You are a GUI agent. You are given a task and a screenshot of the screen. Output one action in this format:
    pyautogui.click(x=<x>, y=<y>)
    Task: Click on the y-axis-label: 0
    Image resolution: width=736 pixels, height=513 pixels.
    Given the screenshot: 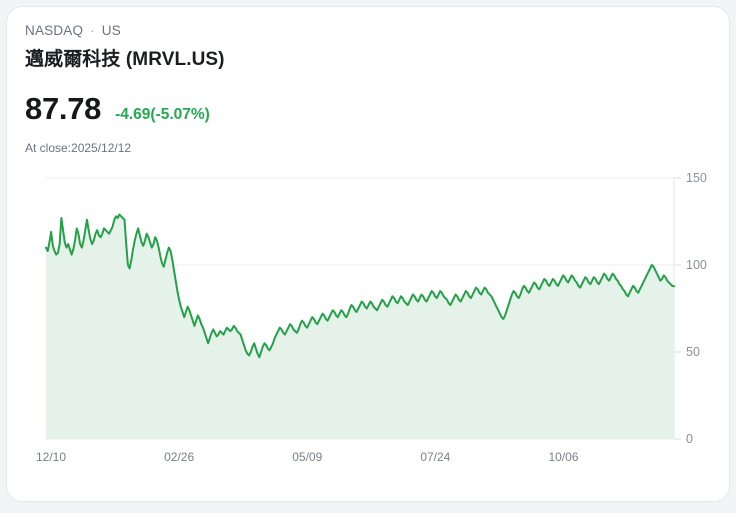 What is the action you would take?
    pyautogui.click(x=689, y=439)
    